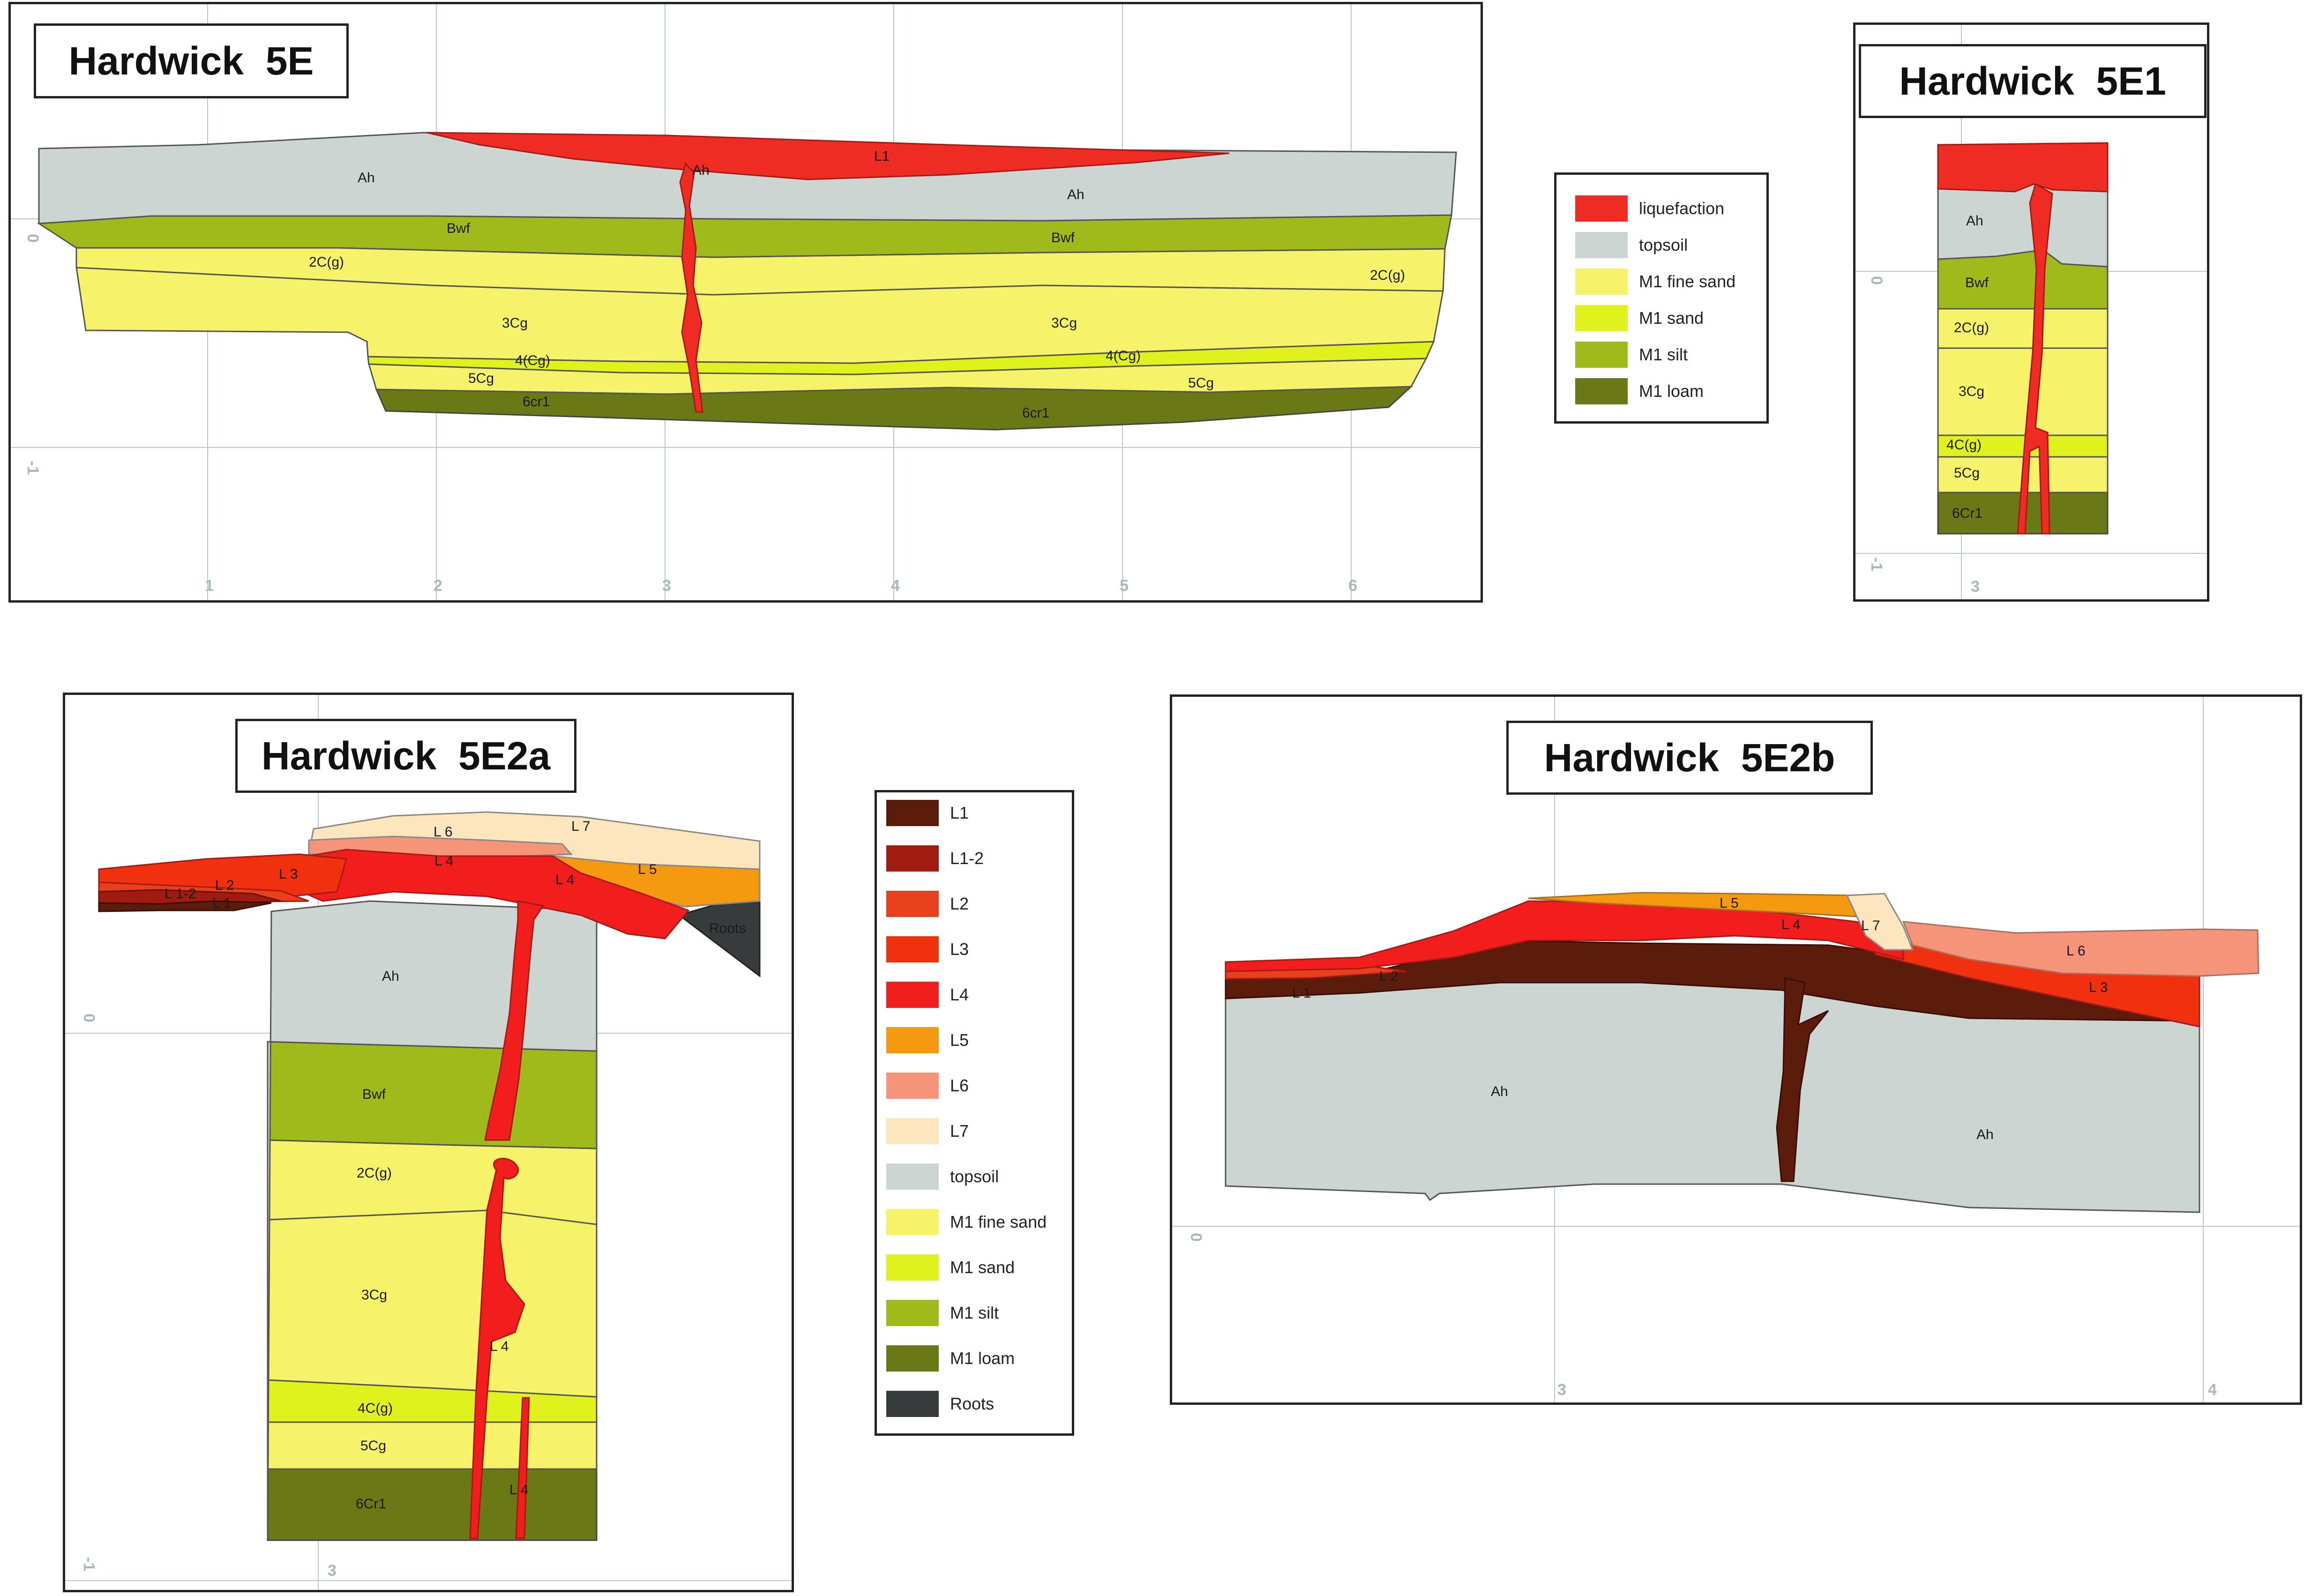 This screenshot has width=2304, height=1596. Describe the element at coordinates (1201, 383) in the screenshot. I see `label-5cg-right: 5Cg` at that location.